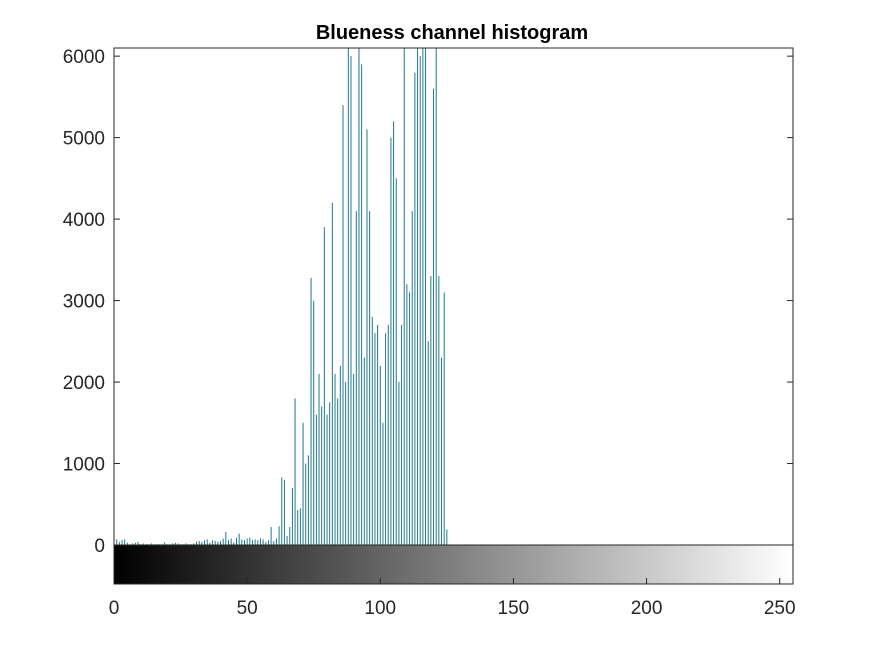  Describe the element at coordinates (647, 608) in the screenshot. I see `x-tick-label: 200` at that location.